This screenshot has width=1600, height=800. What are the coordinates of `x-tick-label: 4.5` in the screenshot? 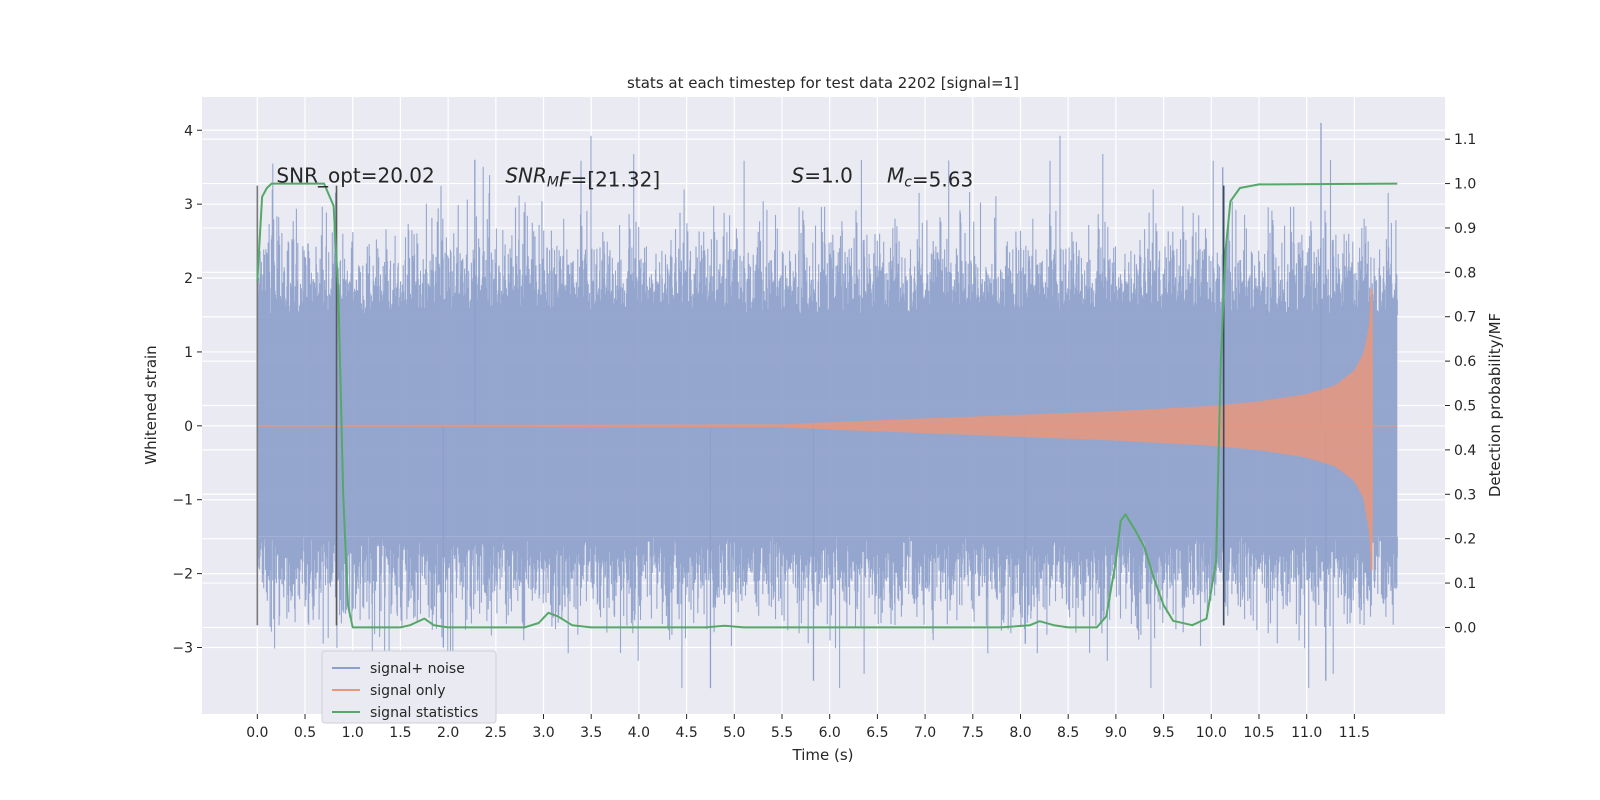 It's located at (686, 733).